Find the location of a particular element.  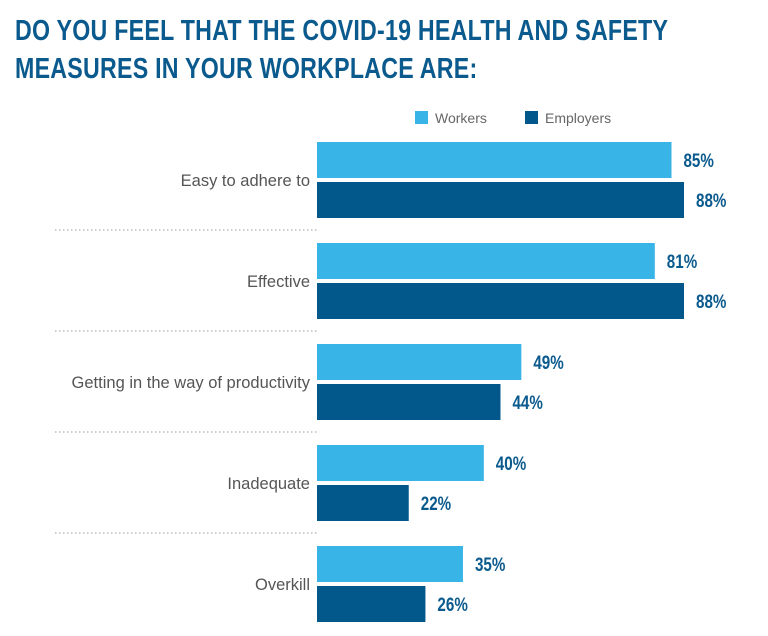

data-label: 85% is located at coordinates (698, 160).